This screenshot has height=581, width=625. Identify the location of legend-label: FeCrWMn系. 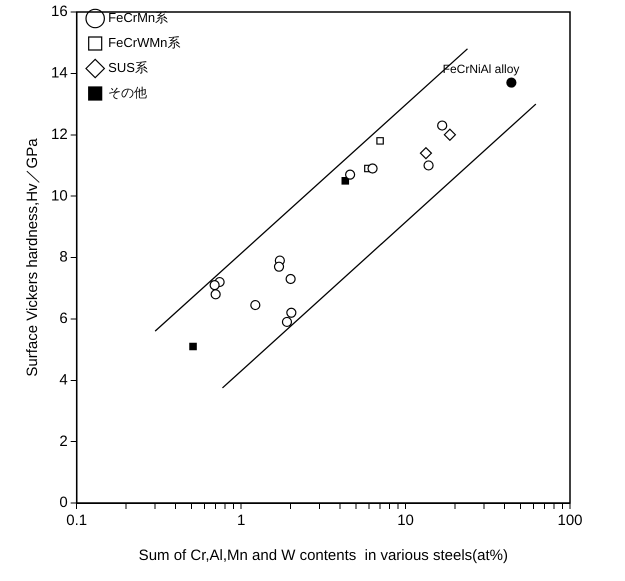
(144, 42).